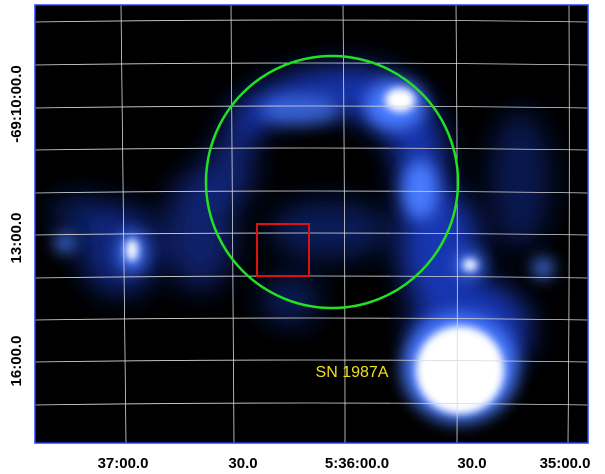 The width and height of the screenshot is (605, 474). What do you see at coordinates (16, 361) in the screenshot?
I see `y-label: 16:00.0` at bounding box center [16, 361].